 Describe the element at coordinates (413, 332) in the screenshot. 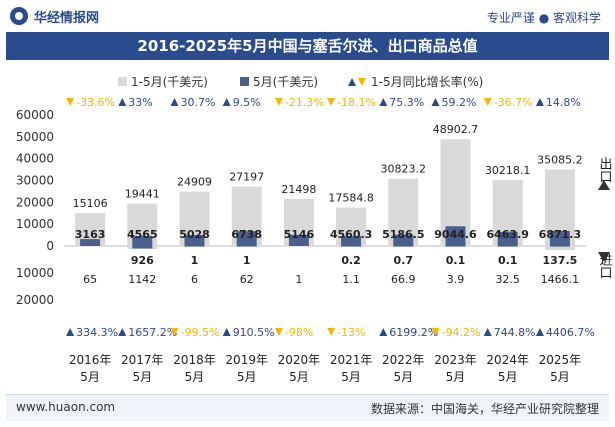

I see `import-growth-label: 6199.2%` at that location.